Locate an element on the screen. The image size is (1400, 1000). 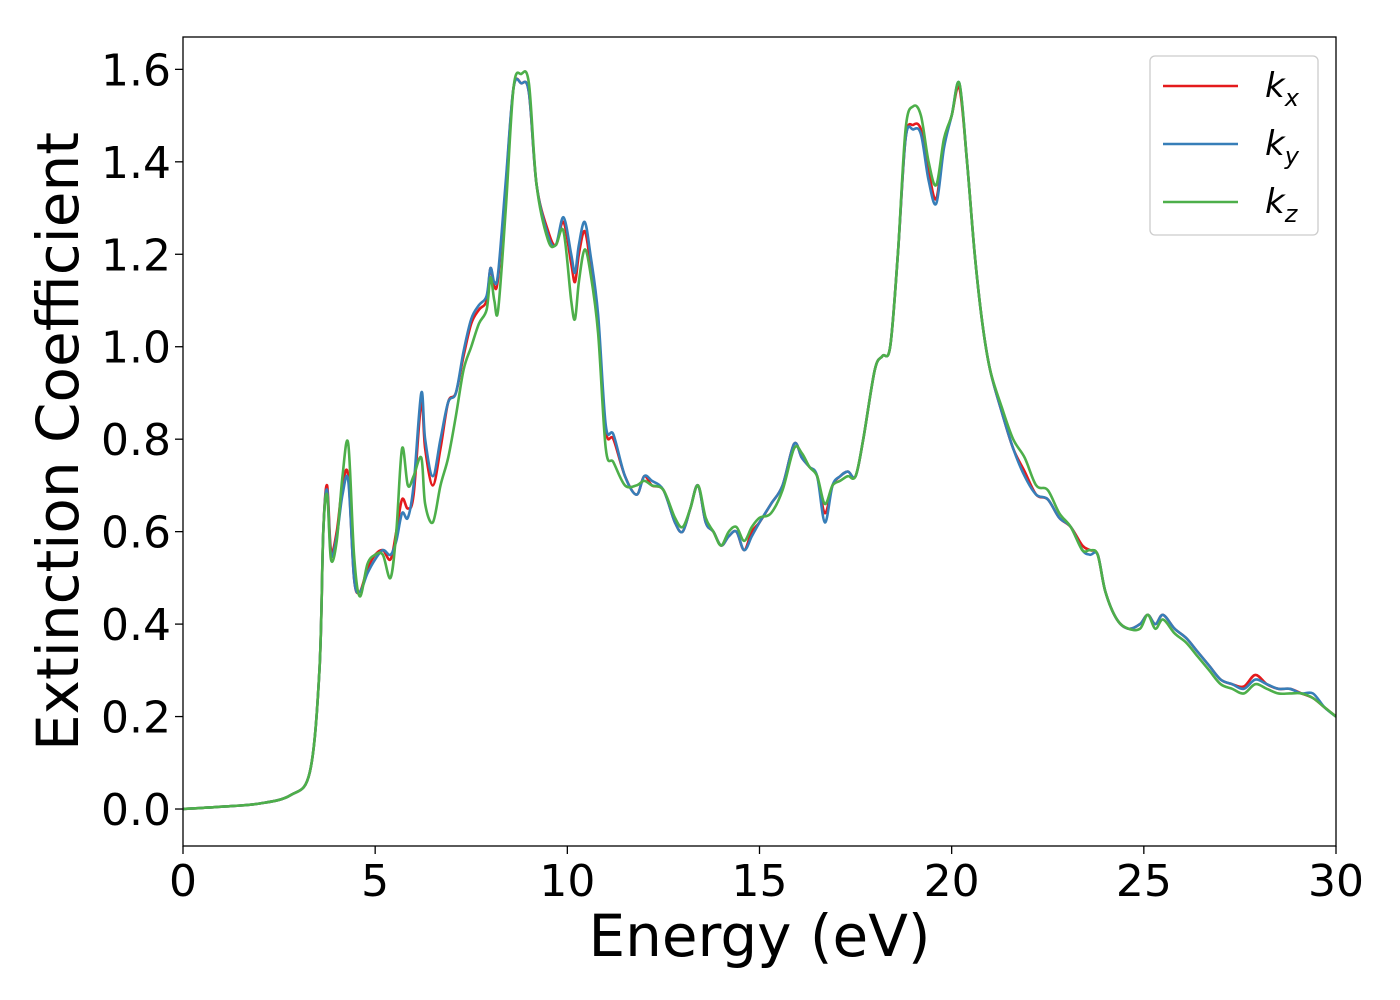
x-axis: 0 5 10 15 20 25 30 is located at coordinates (766, 876).